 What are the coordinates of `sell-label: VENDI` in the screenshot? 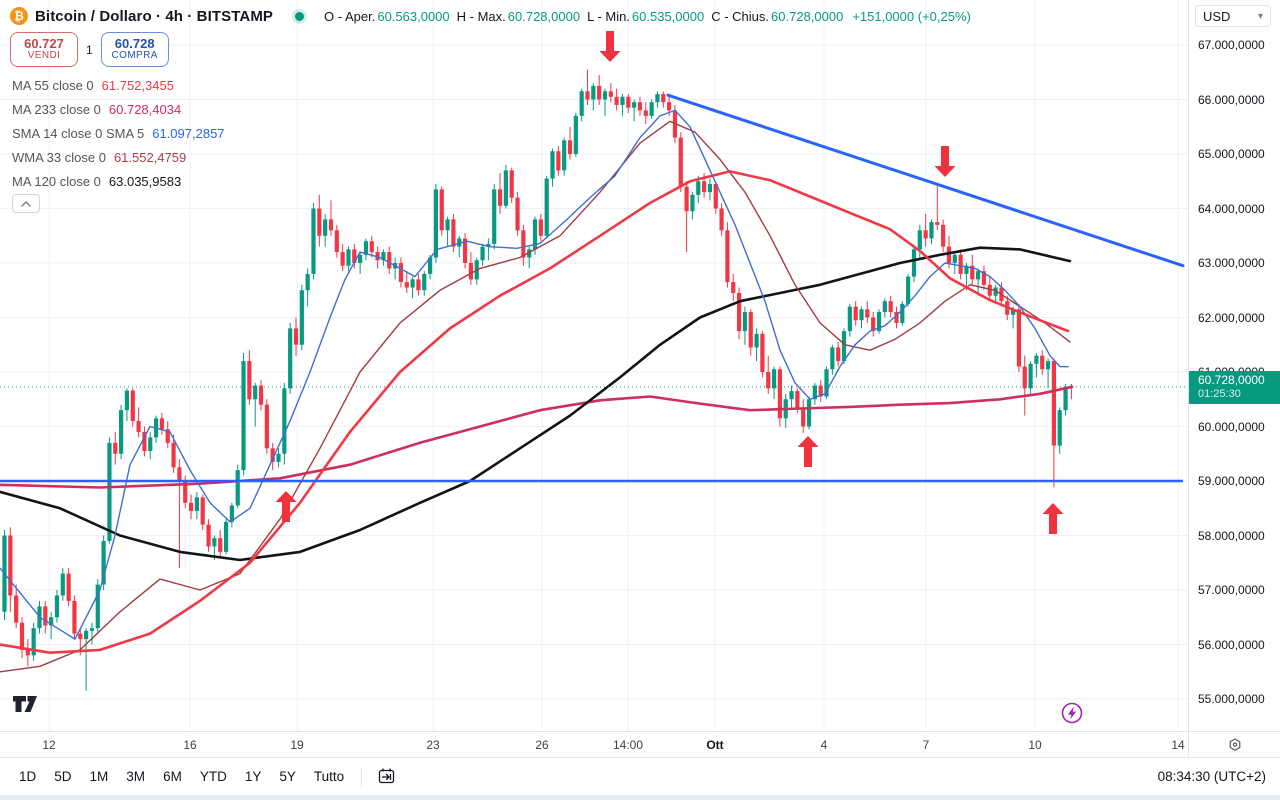 It's located at (44, 56).